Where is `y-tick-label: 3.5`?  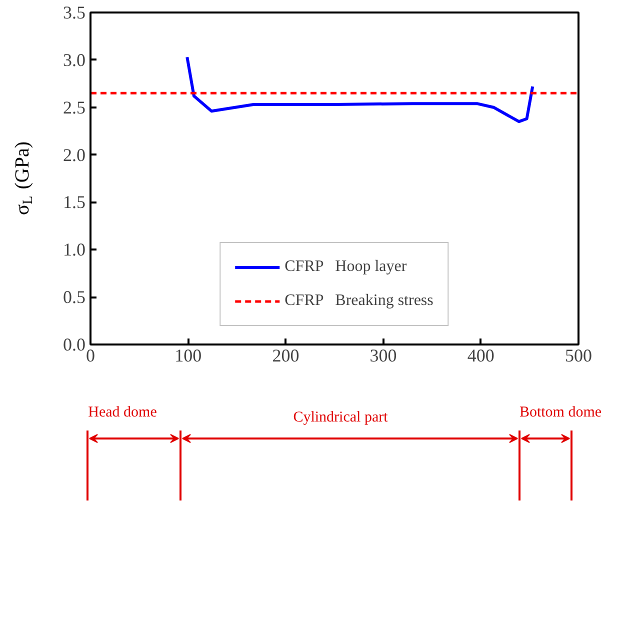 y-tick-label: 3.5 is located at coordinates (74, 12).